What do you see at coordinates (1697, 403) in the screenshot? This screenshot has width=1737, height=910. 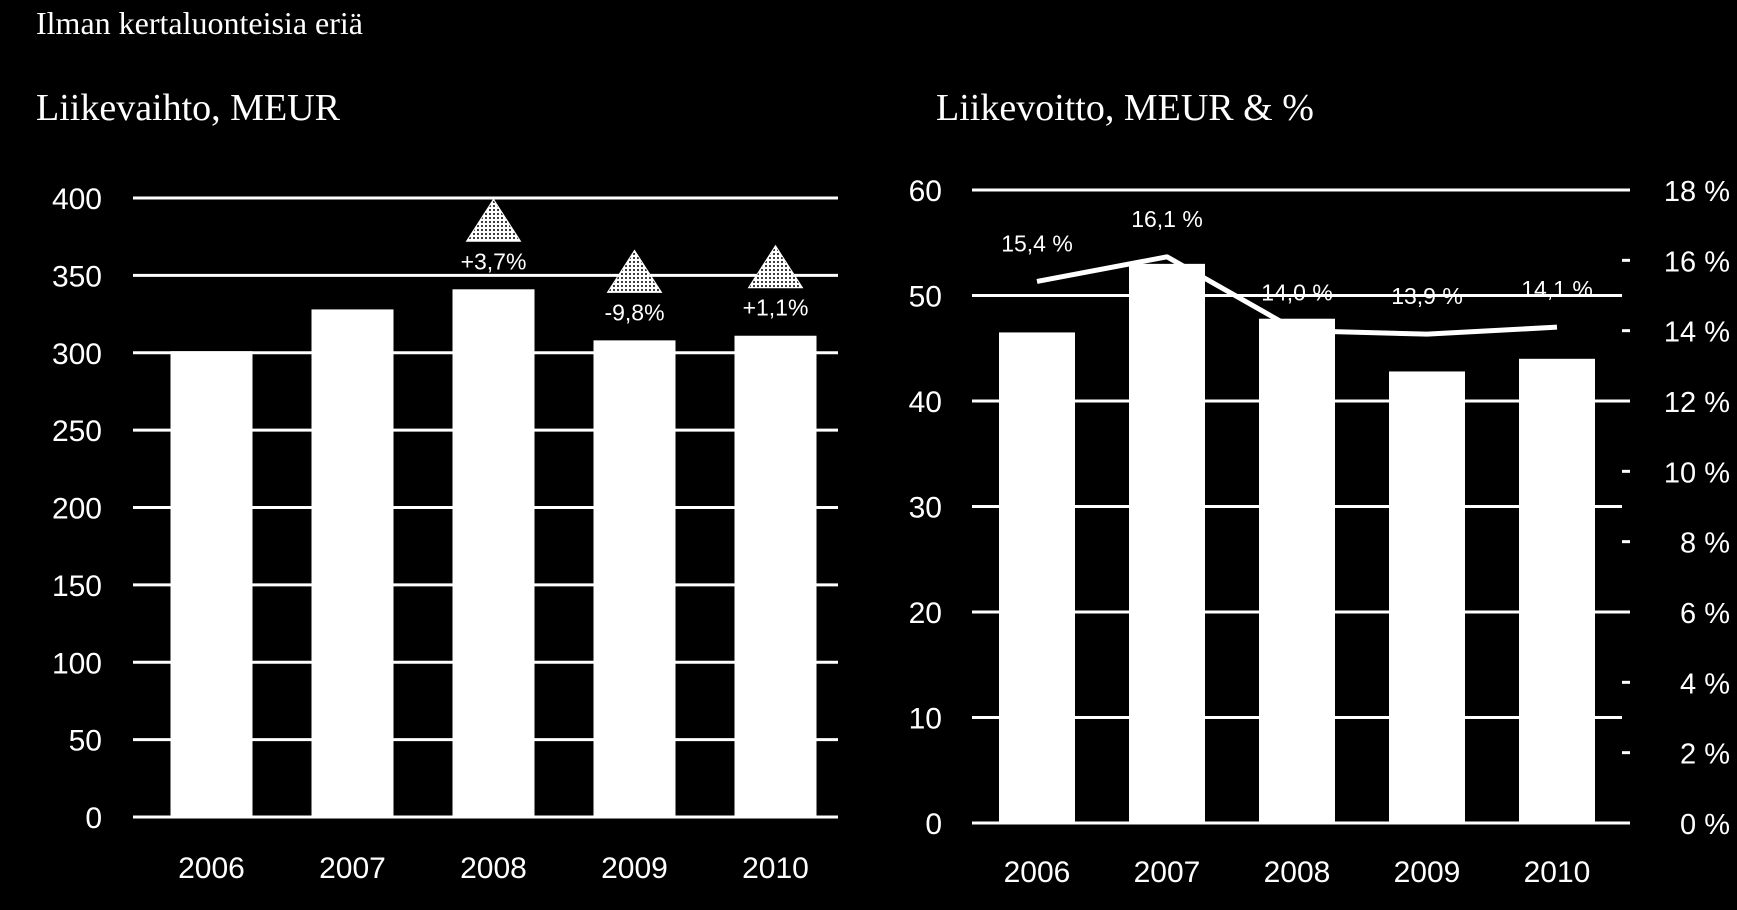 I see `secondary-y-tick-label: 12 %` at bounding box center [1697, 403].